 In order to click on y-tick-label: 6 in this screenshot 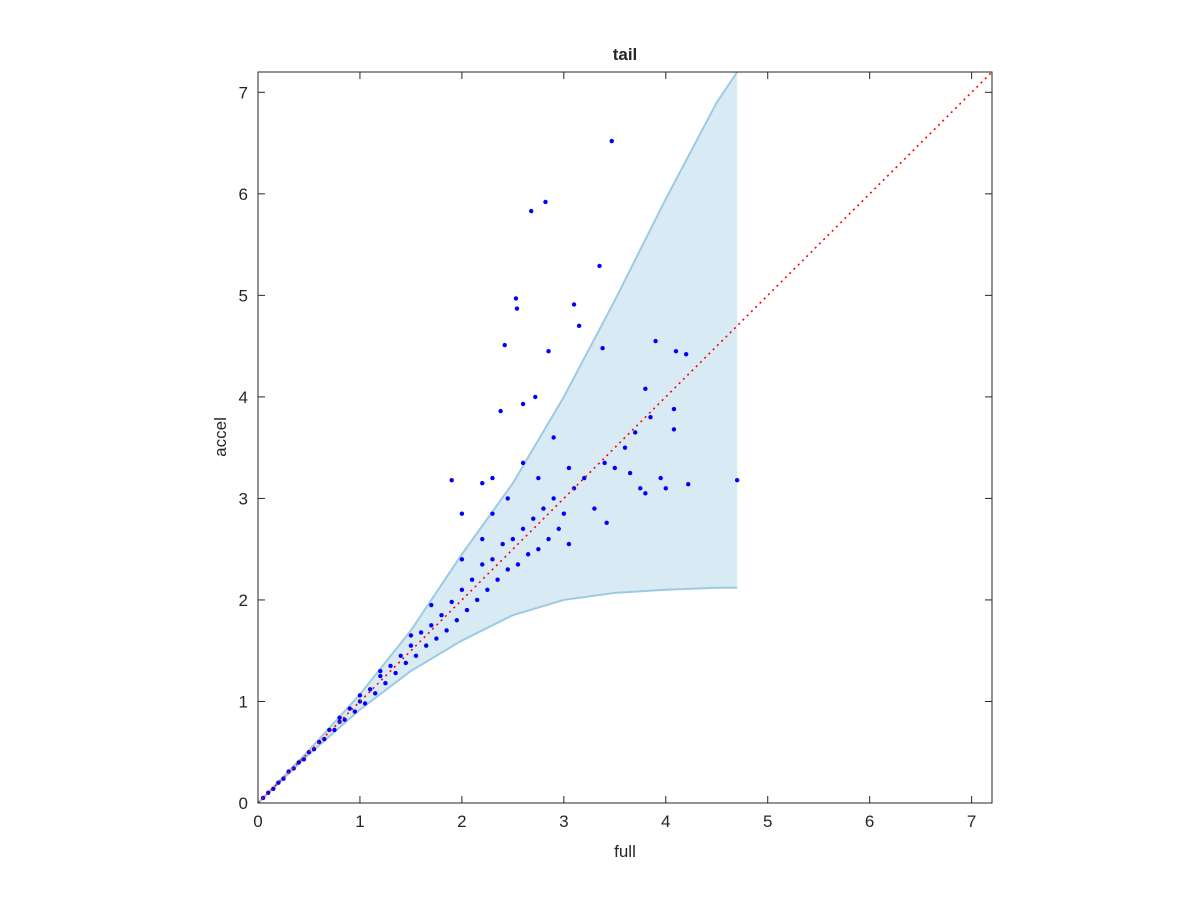, I will do `click(243, 194)`.